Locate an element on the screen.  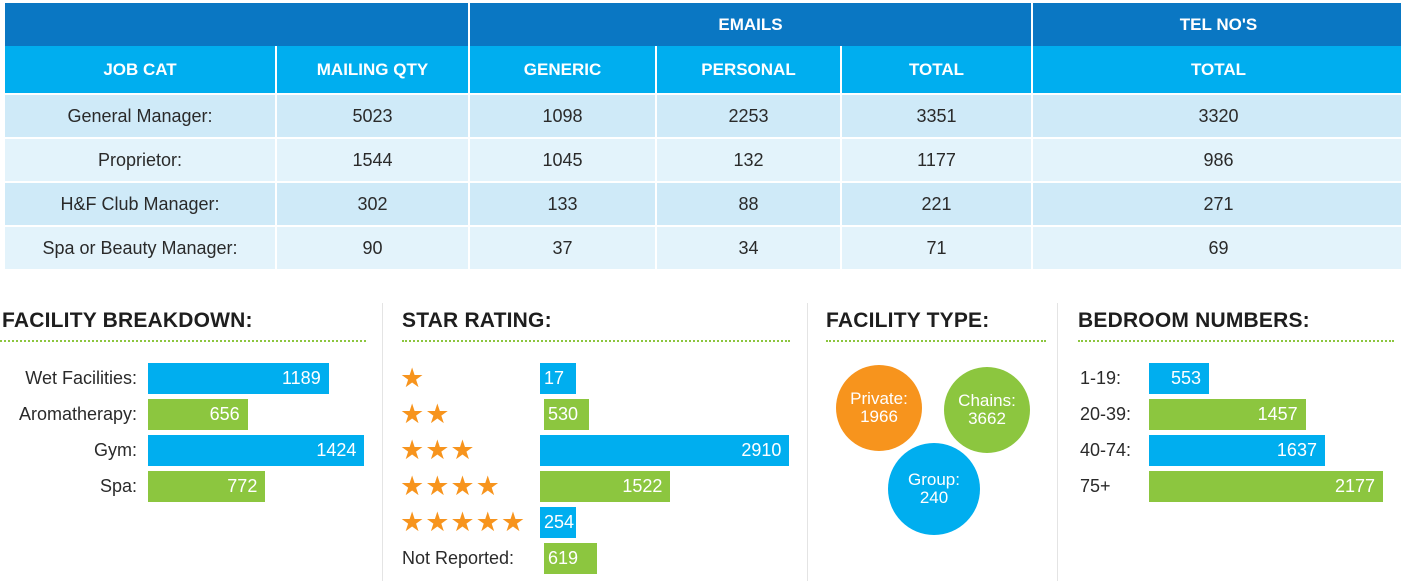
cell-job-cat: Proprietor: is located at coordinates (140, 159).